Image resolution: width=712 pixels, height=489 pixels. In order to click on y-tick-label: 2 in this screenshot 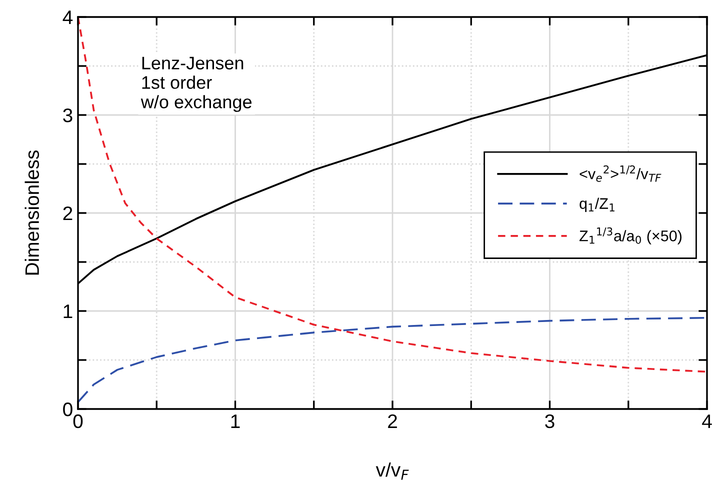, I will do `click(67, 213)`.